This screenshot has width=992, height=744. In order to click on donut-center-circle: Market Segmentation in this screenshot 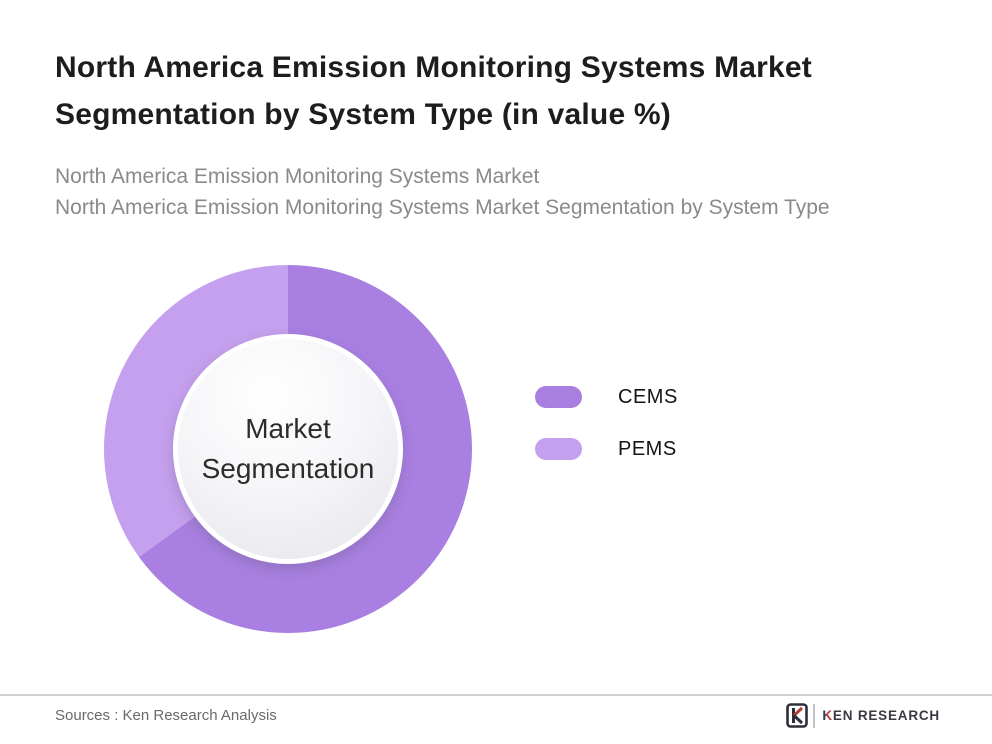, I will do `click(288, 449)`.